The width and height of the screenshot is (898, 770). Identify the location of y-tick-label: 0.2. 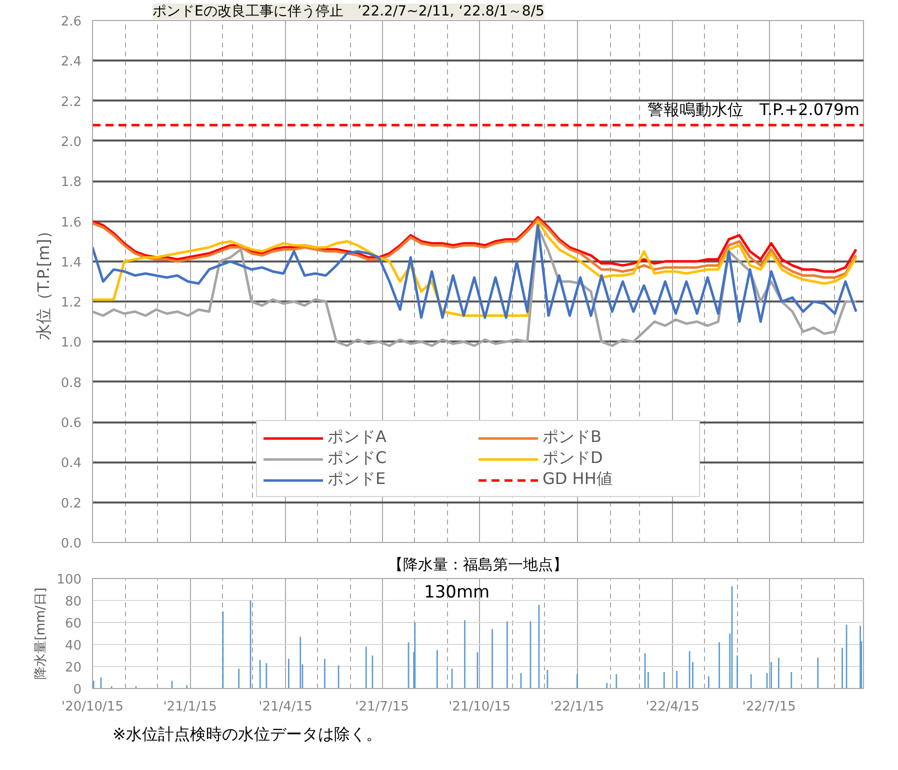
(71, 504).